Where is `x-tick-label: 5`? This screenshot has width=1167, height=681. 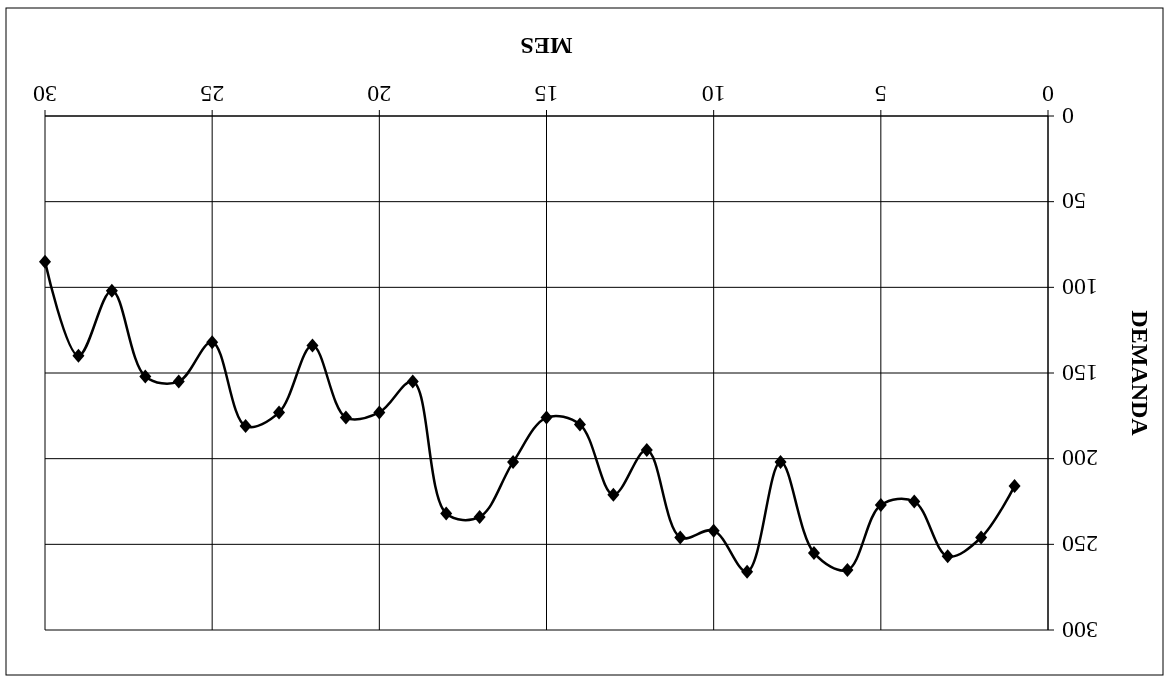
x-tick-label: 5 is located at coordinates (880, 94).